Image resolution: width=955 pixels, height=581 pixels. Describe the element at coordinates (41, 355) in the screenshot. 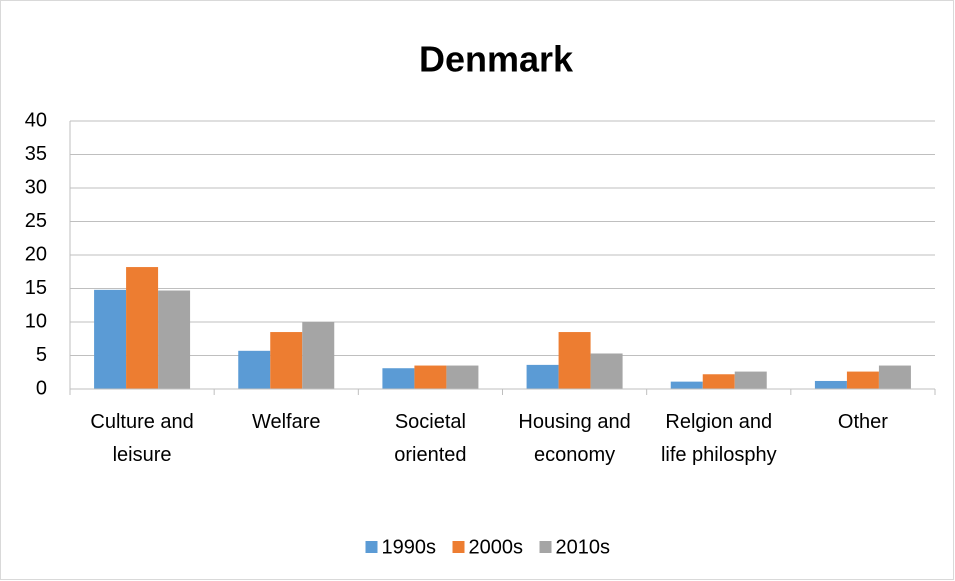

I see `y-tick-label: 5` at that location.